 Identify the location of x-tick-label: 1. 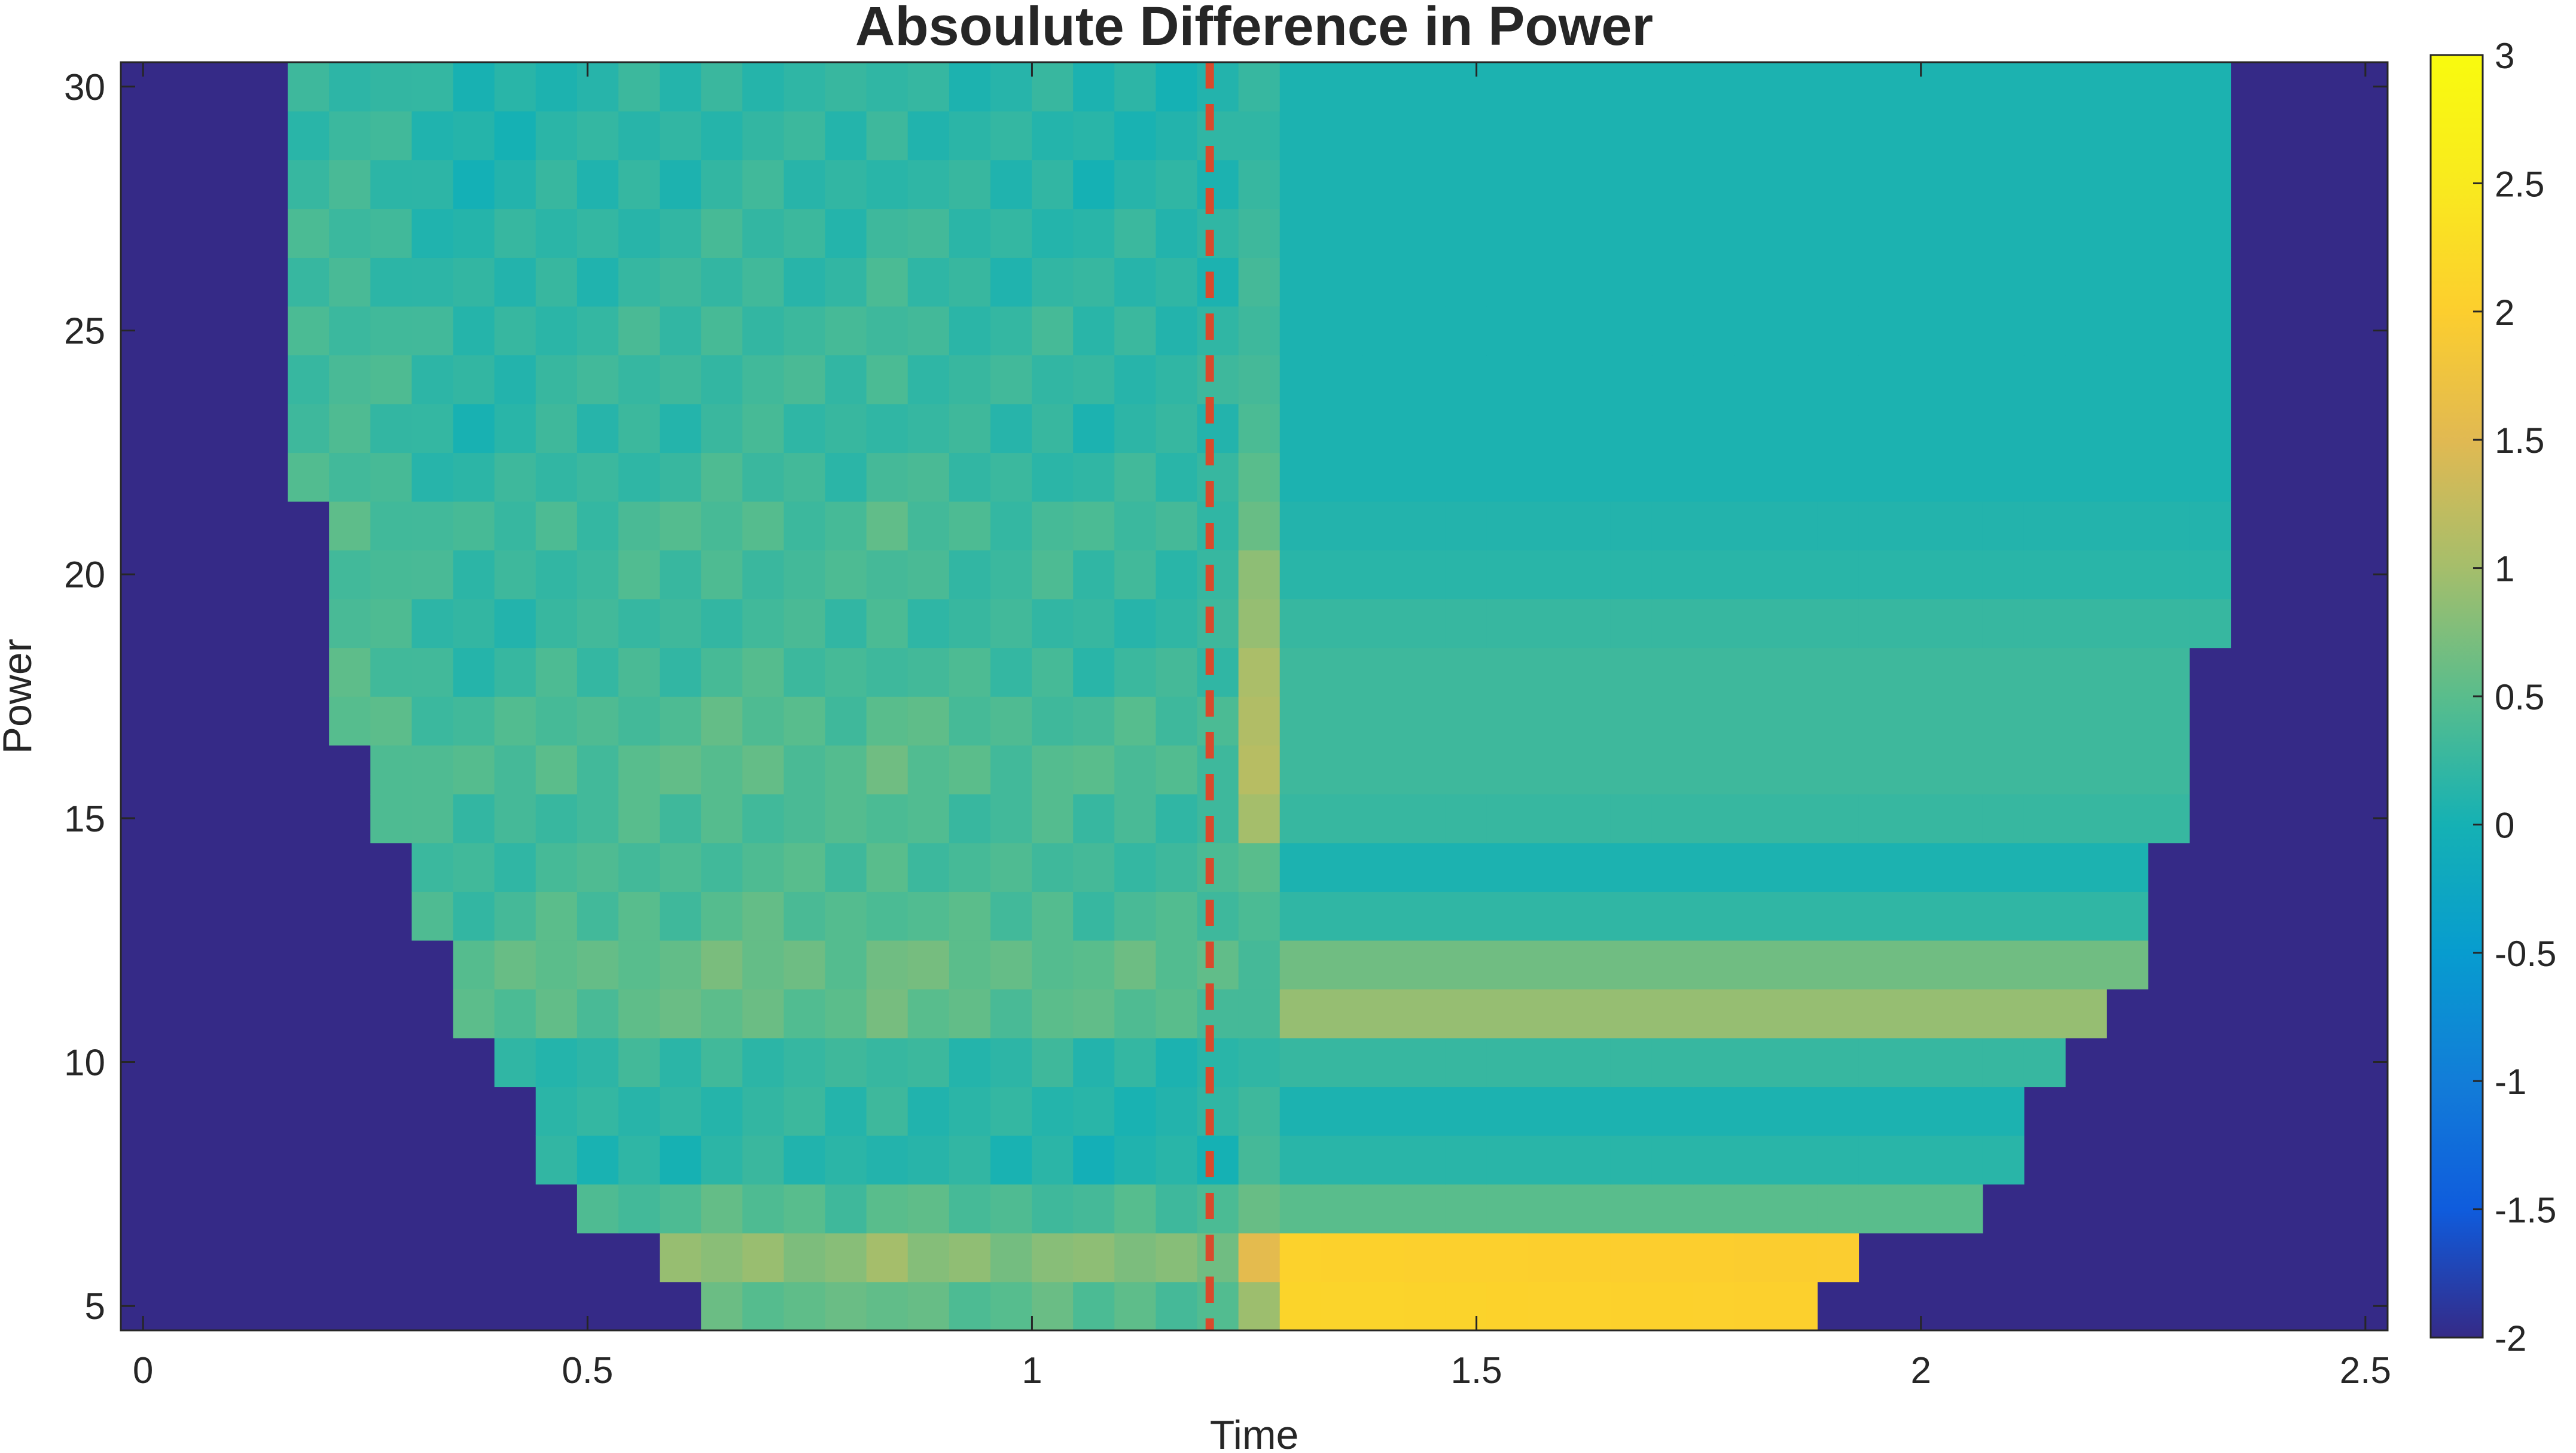
(1032, 1370).